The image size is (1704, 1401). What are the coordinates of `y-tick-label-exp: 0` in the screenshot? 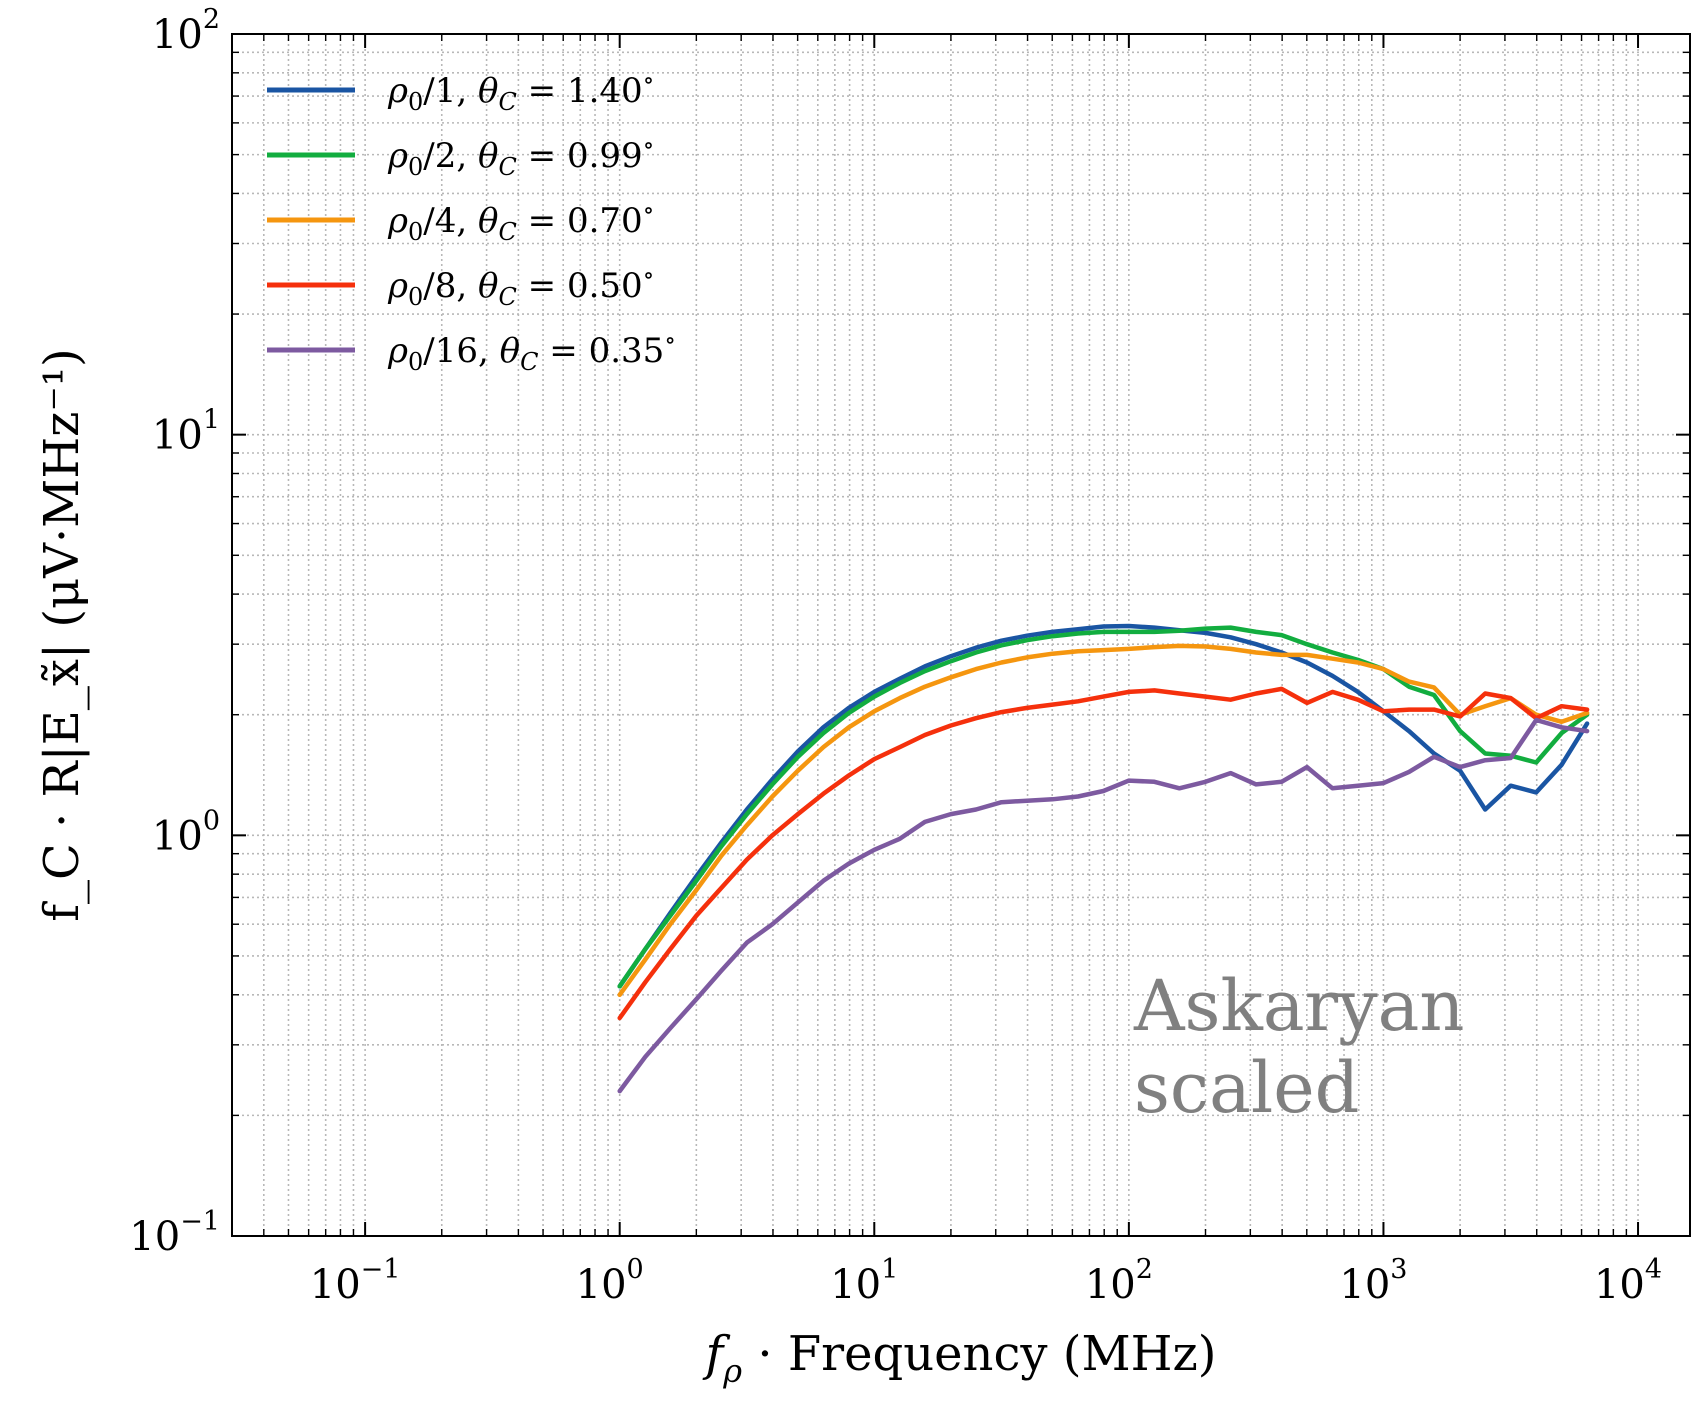 It's located at (211, 820).